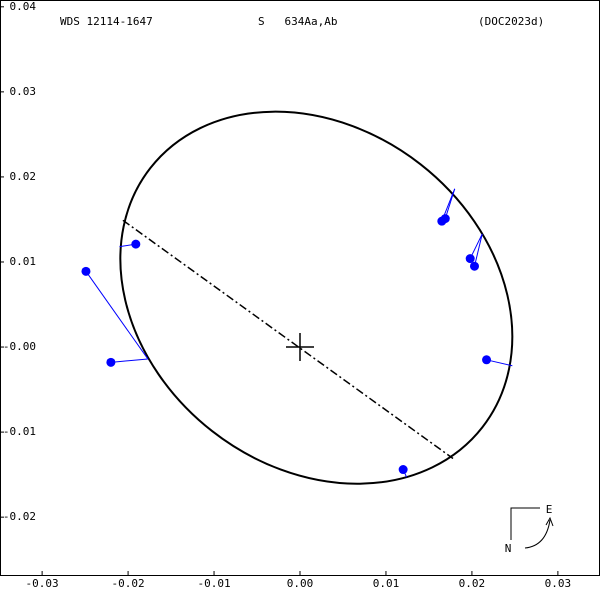 The height and width of the screenshot is (600, 600). What do you see at coordinates (23, 176) in the screenshot?
I see `y-tick-label: 0.02` at bounding box center [23, 176].